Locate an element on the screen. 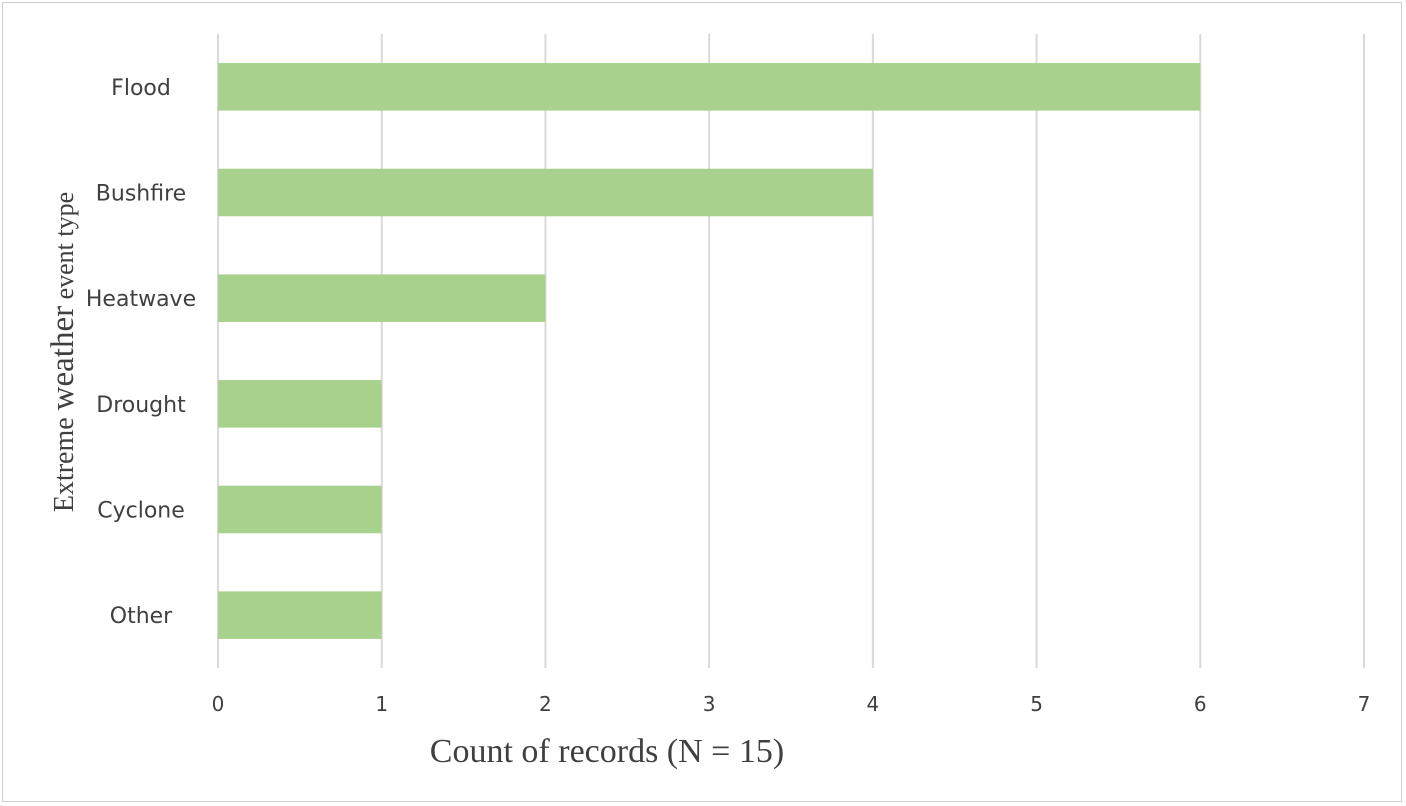 The width and height of the screenshot is (1406, 806). x-axis-title: Count of records (N = 15) is located at coordinates (607, 751).